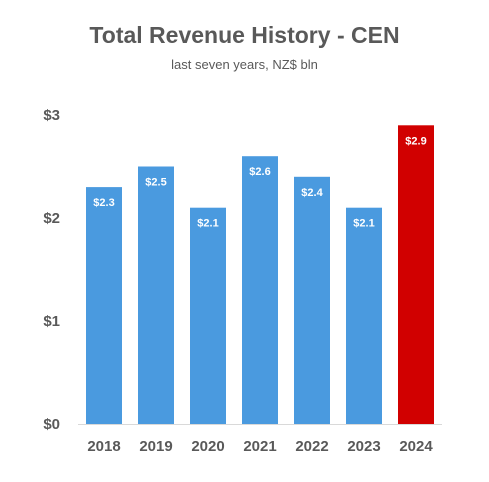 The width and height of the screenshot is (489, 482). What do you see at coordinates (51, 424) in the screenshot?
I see `y-tick-label: $0` at bounding box center [51, 424].